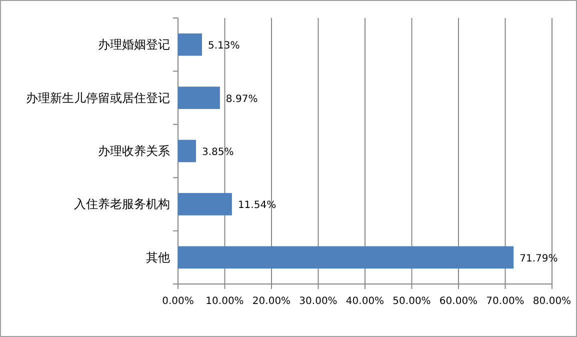  Describe the element at coordinates (122, 204) in the screenshot. I see `y-tick-label: 入住养老服务机构` at that location.